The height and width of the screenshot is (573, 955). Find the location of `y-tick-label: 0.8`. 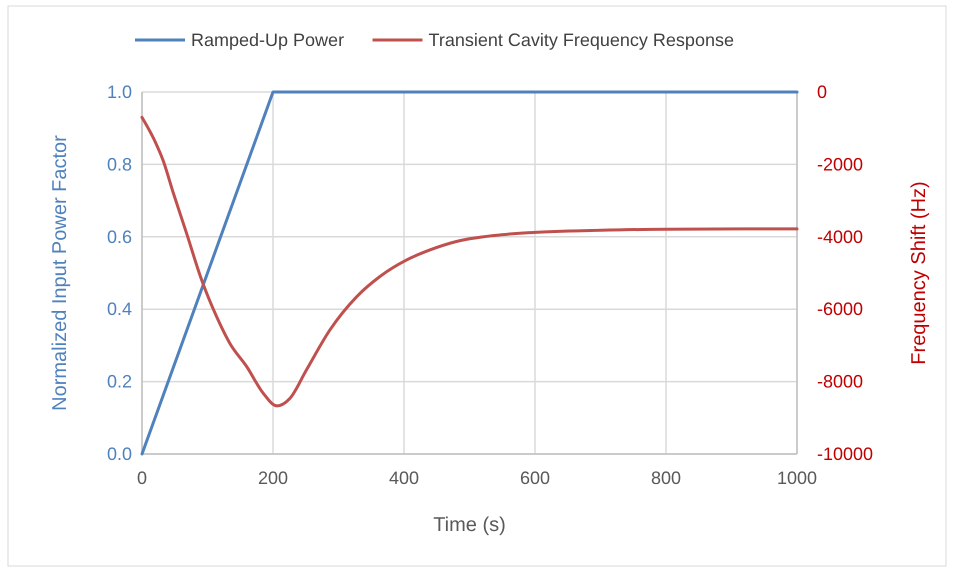

y-tick-label: 0.8 is located at coordinates (119, 164).